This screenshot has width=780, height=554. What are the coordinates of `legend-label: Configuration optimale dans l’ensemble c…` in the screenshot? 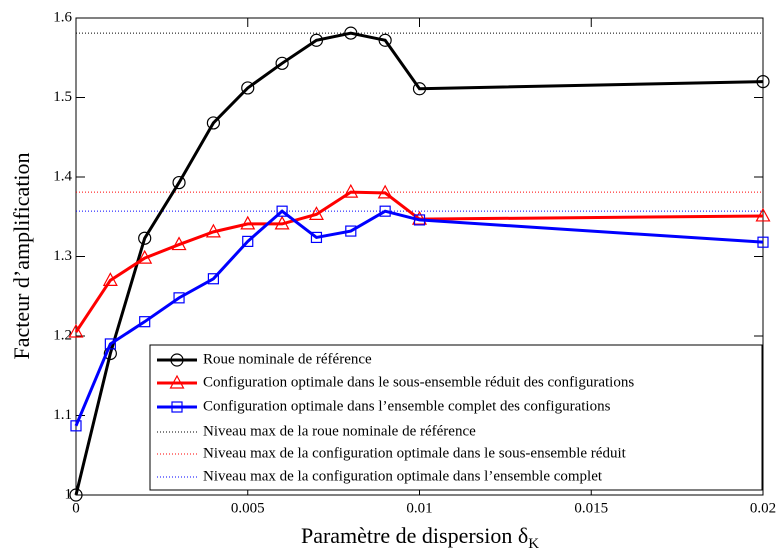 It's located at (407, 406).